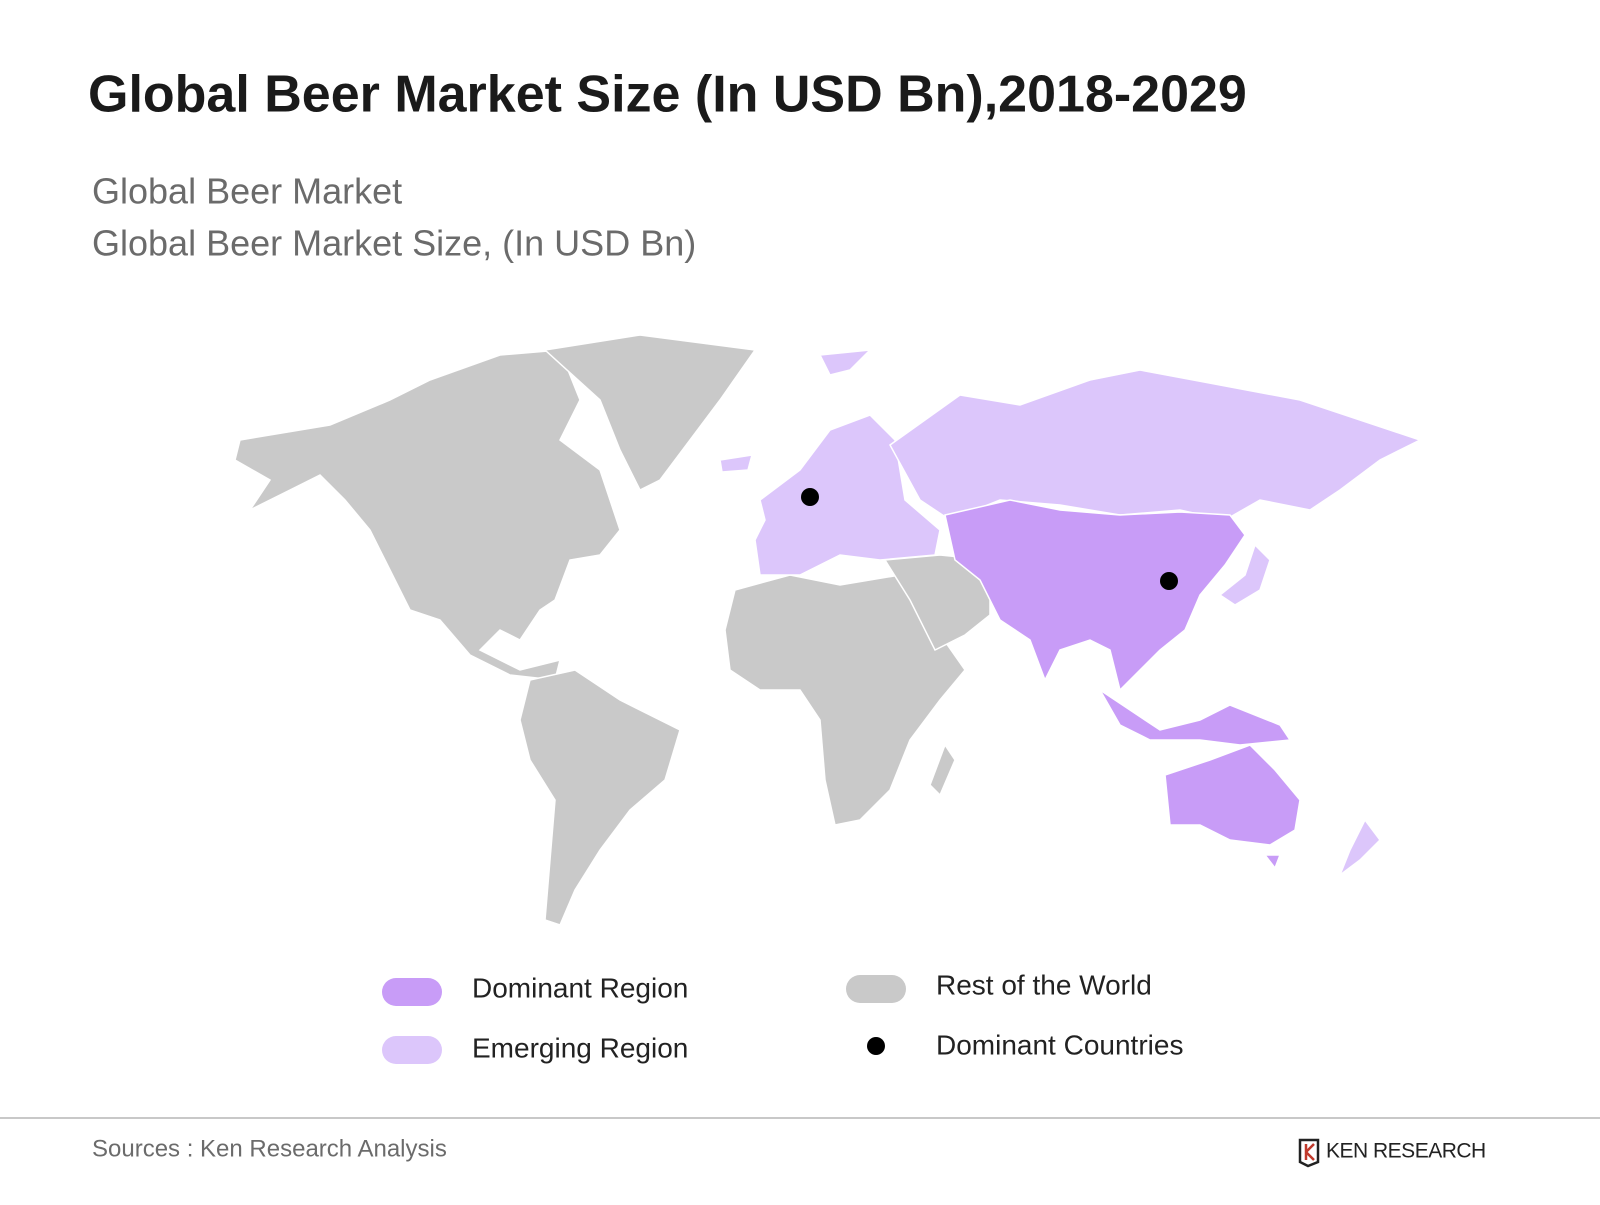  I want to click on russia, so click(1155, 445).